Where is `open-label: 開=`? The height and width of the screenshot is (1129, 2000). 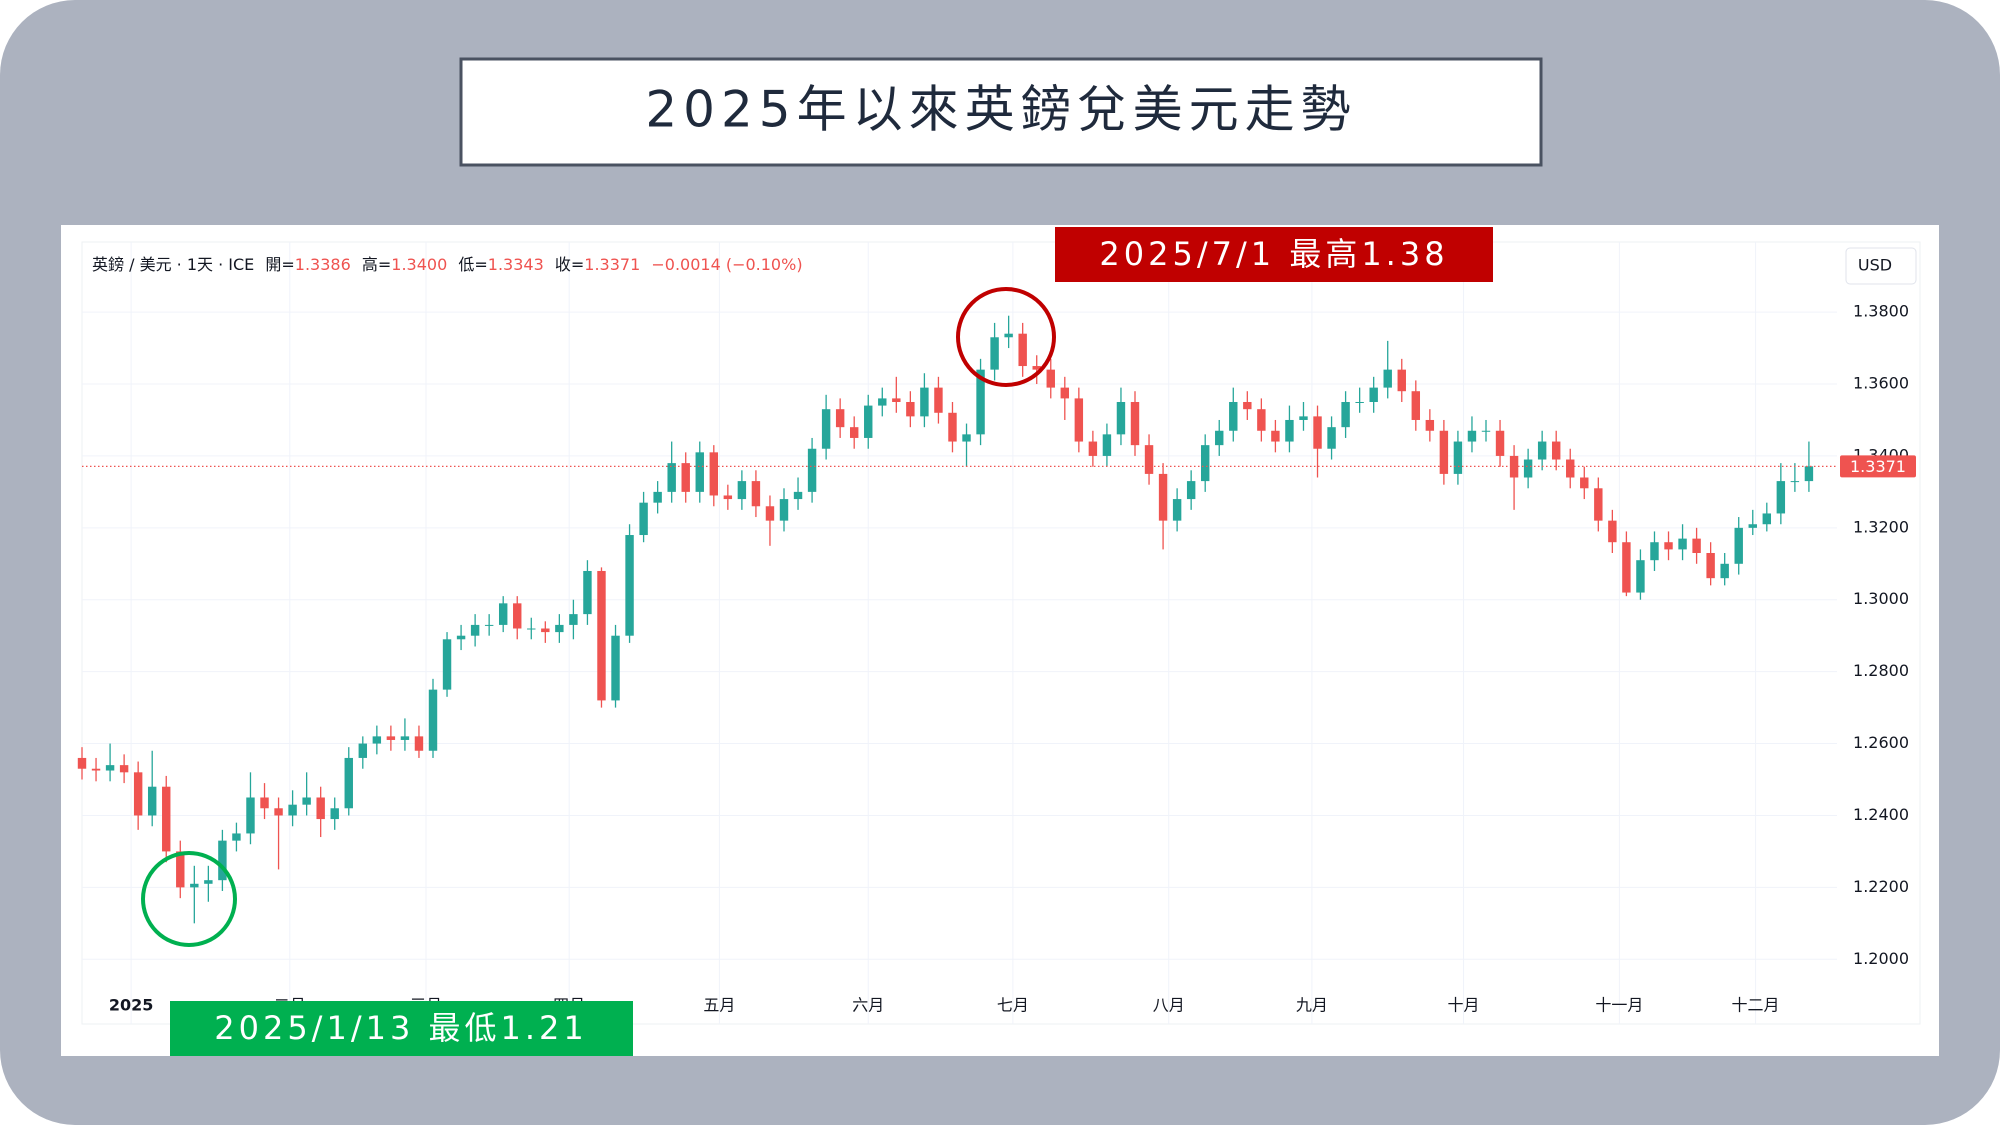
open-label: 開= is located at coordinates (279, 264).